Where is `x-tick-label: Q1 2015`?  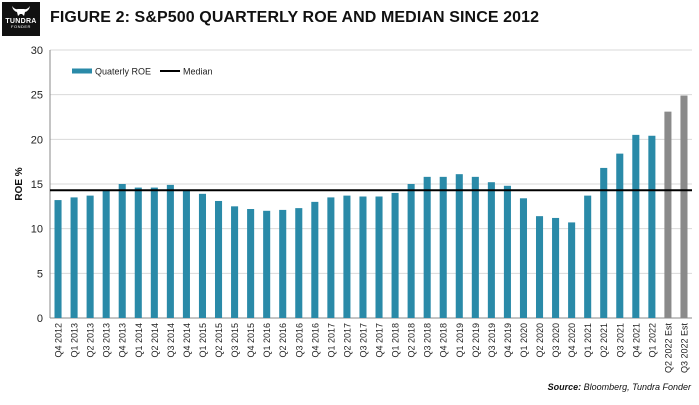 x-tick-label: Q1 2015 is located at coordinates (203, 340).